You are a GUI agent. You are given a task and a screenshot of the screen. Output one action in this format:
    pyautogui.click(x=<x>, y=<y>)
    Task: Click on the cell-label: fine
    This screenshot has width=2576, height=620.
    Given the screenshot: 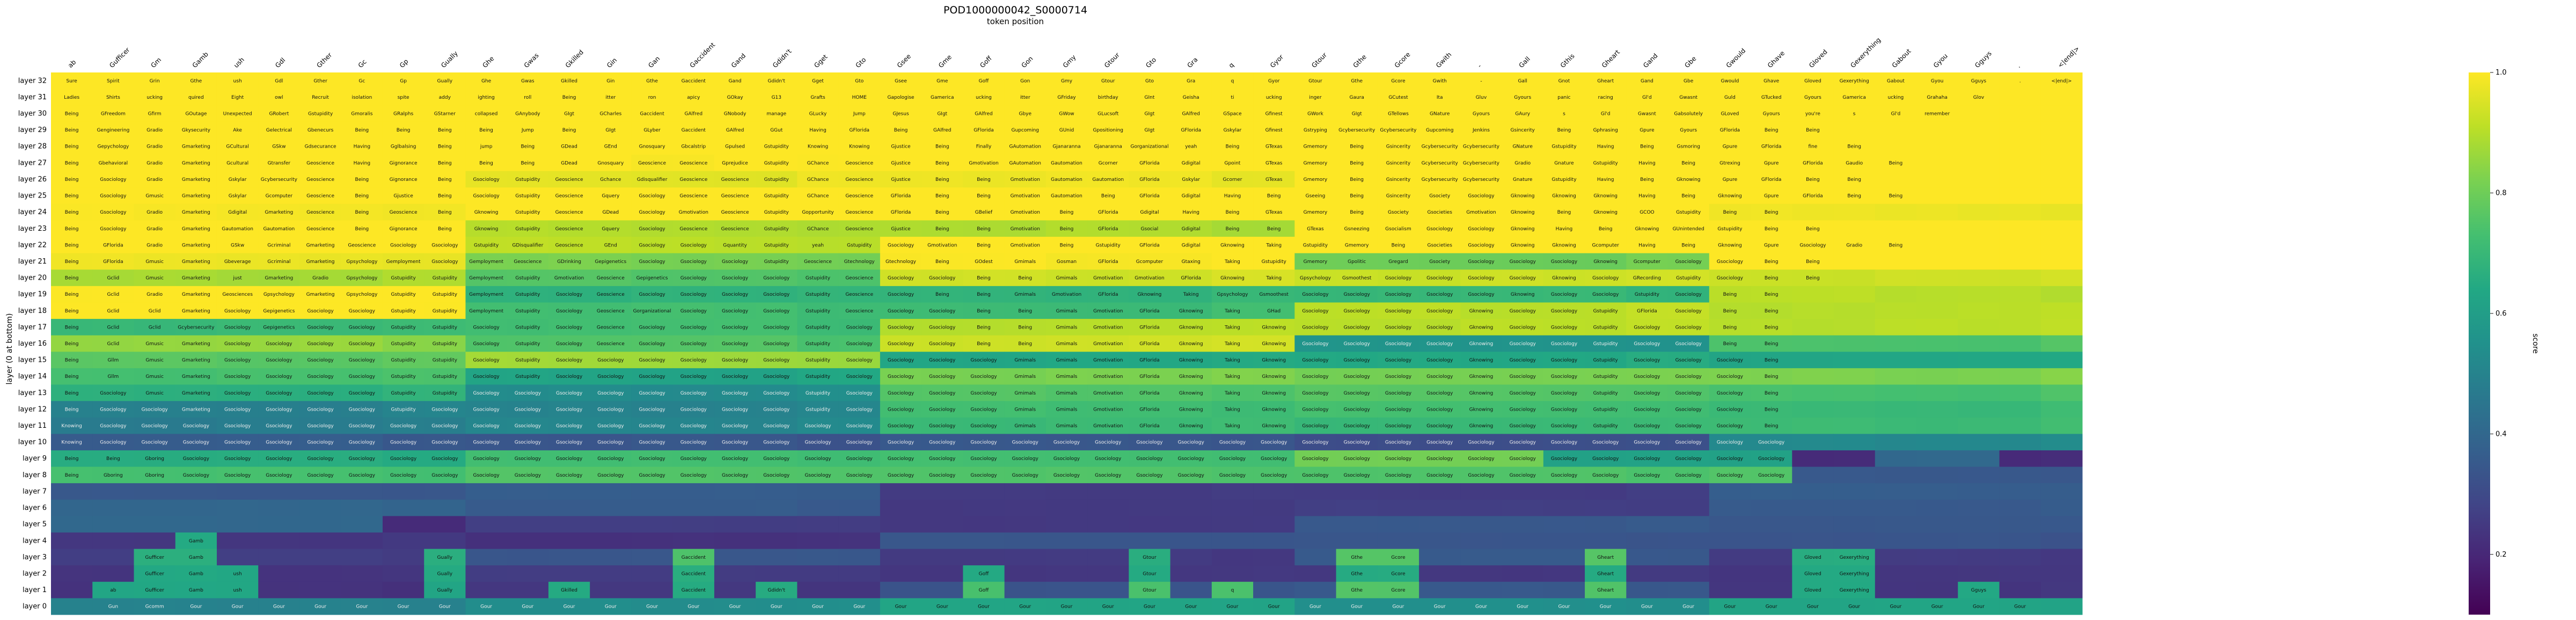 What is the action you would take?
    pyautogui.click(x=1812, y=147)
    